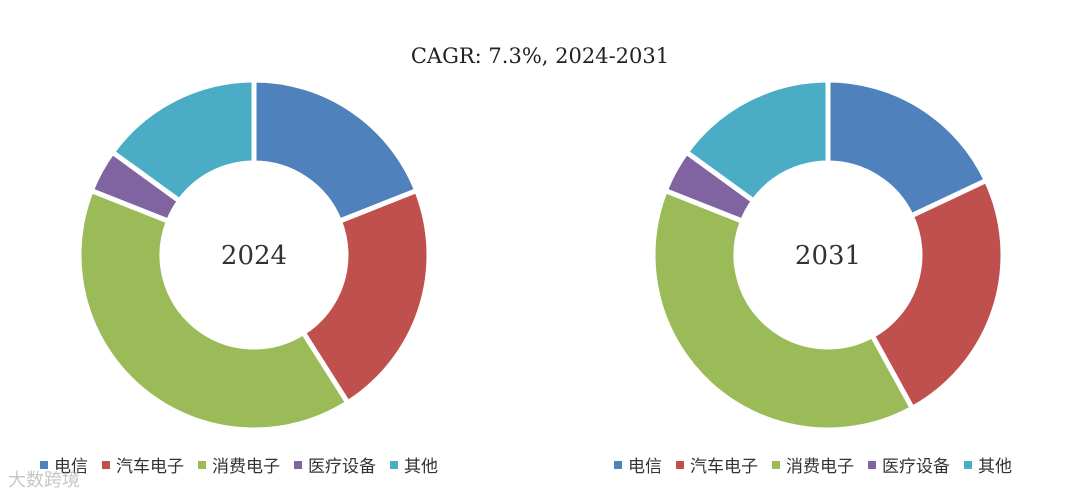 This screenshot has height=498, width=1080. Describe the element at coordinates (44, 480) in the screenshot. I see `watermark-text: 大数跨境` at that location.